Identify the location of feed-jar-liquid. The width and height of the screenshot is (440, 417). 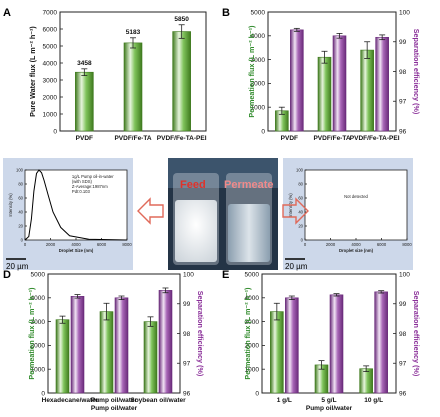
(196, 231).